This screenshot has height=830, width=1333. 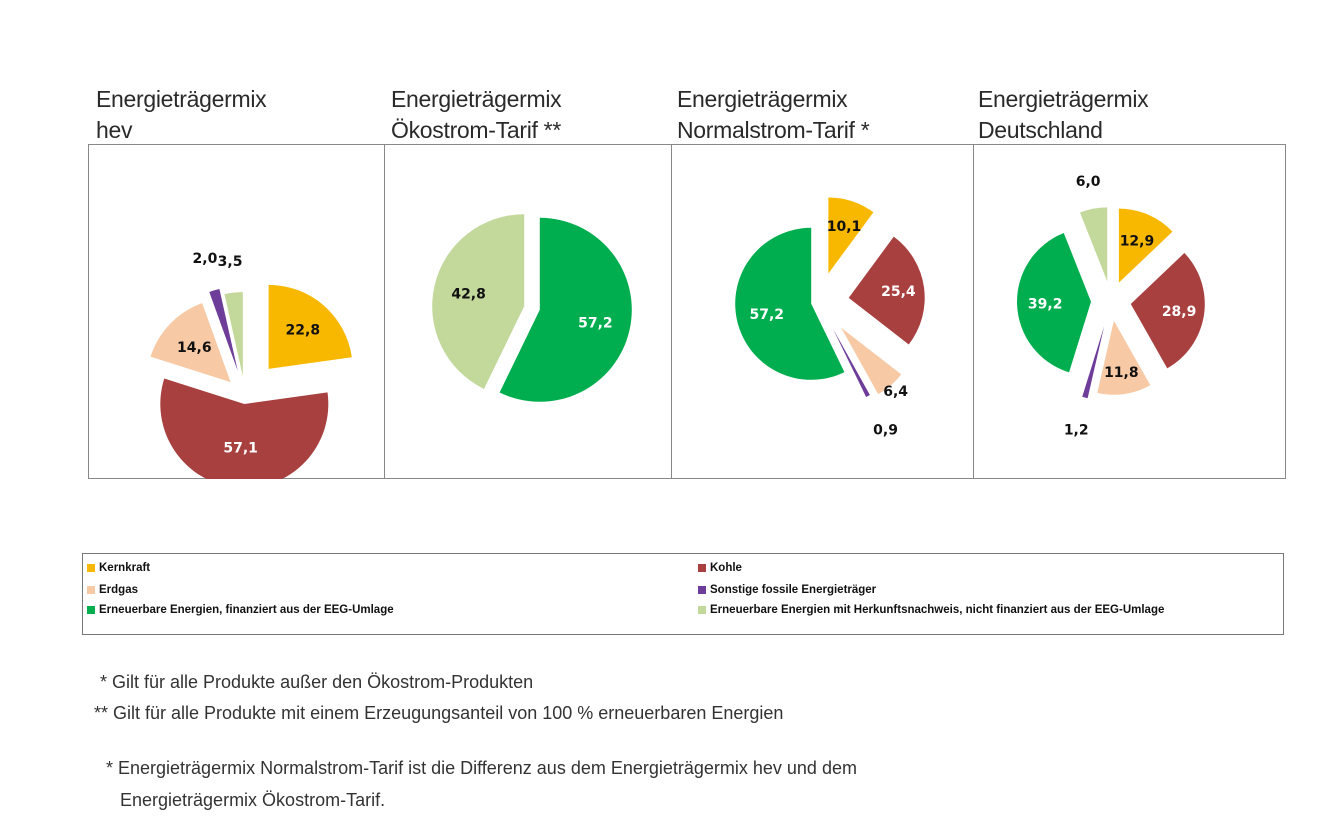 What do you see at coordinates (1179, 312) in the screenshot?
I see `data-label-kohle: 28,9` at bounding box center [1179, 312].